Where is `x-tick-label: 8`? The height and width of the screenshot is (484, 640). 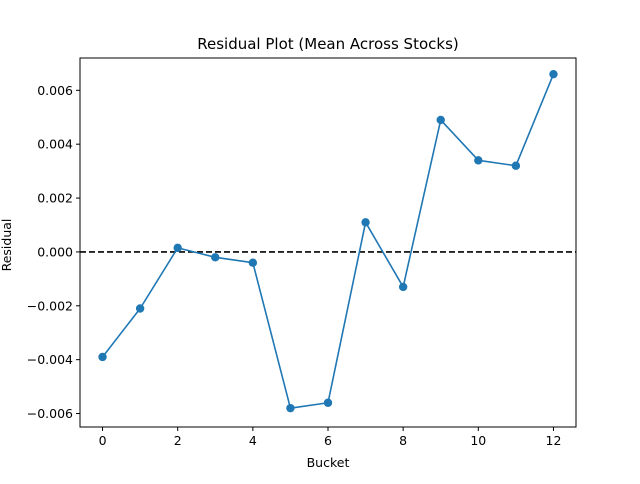
x-tick-label: 8 is located at coordinates (403, 440).